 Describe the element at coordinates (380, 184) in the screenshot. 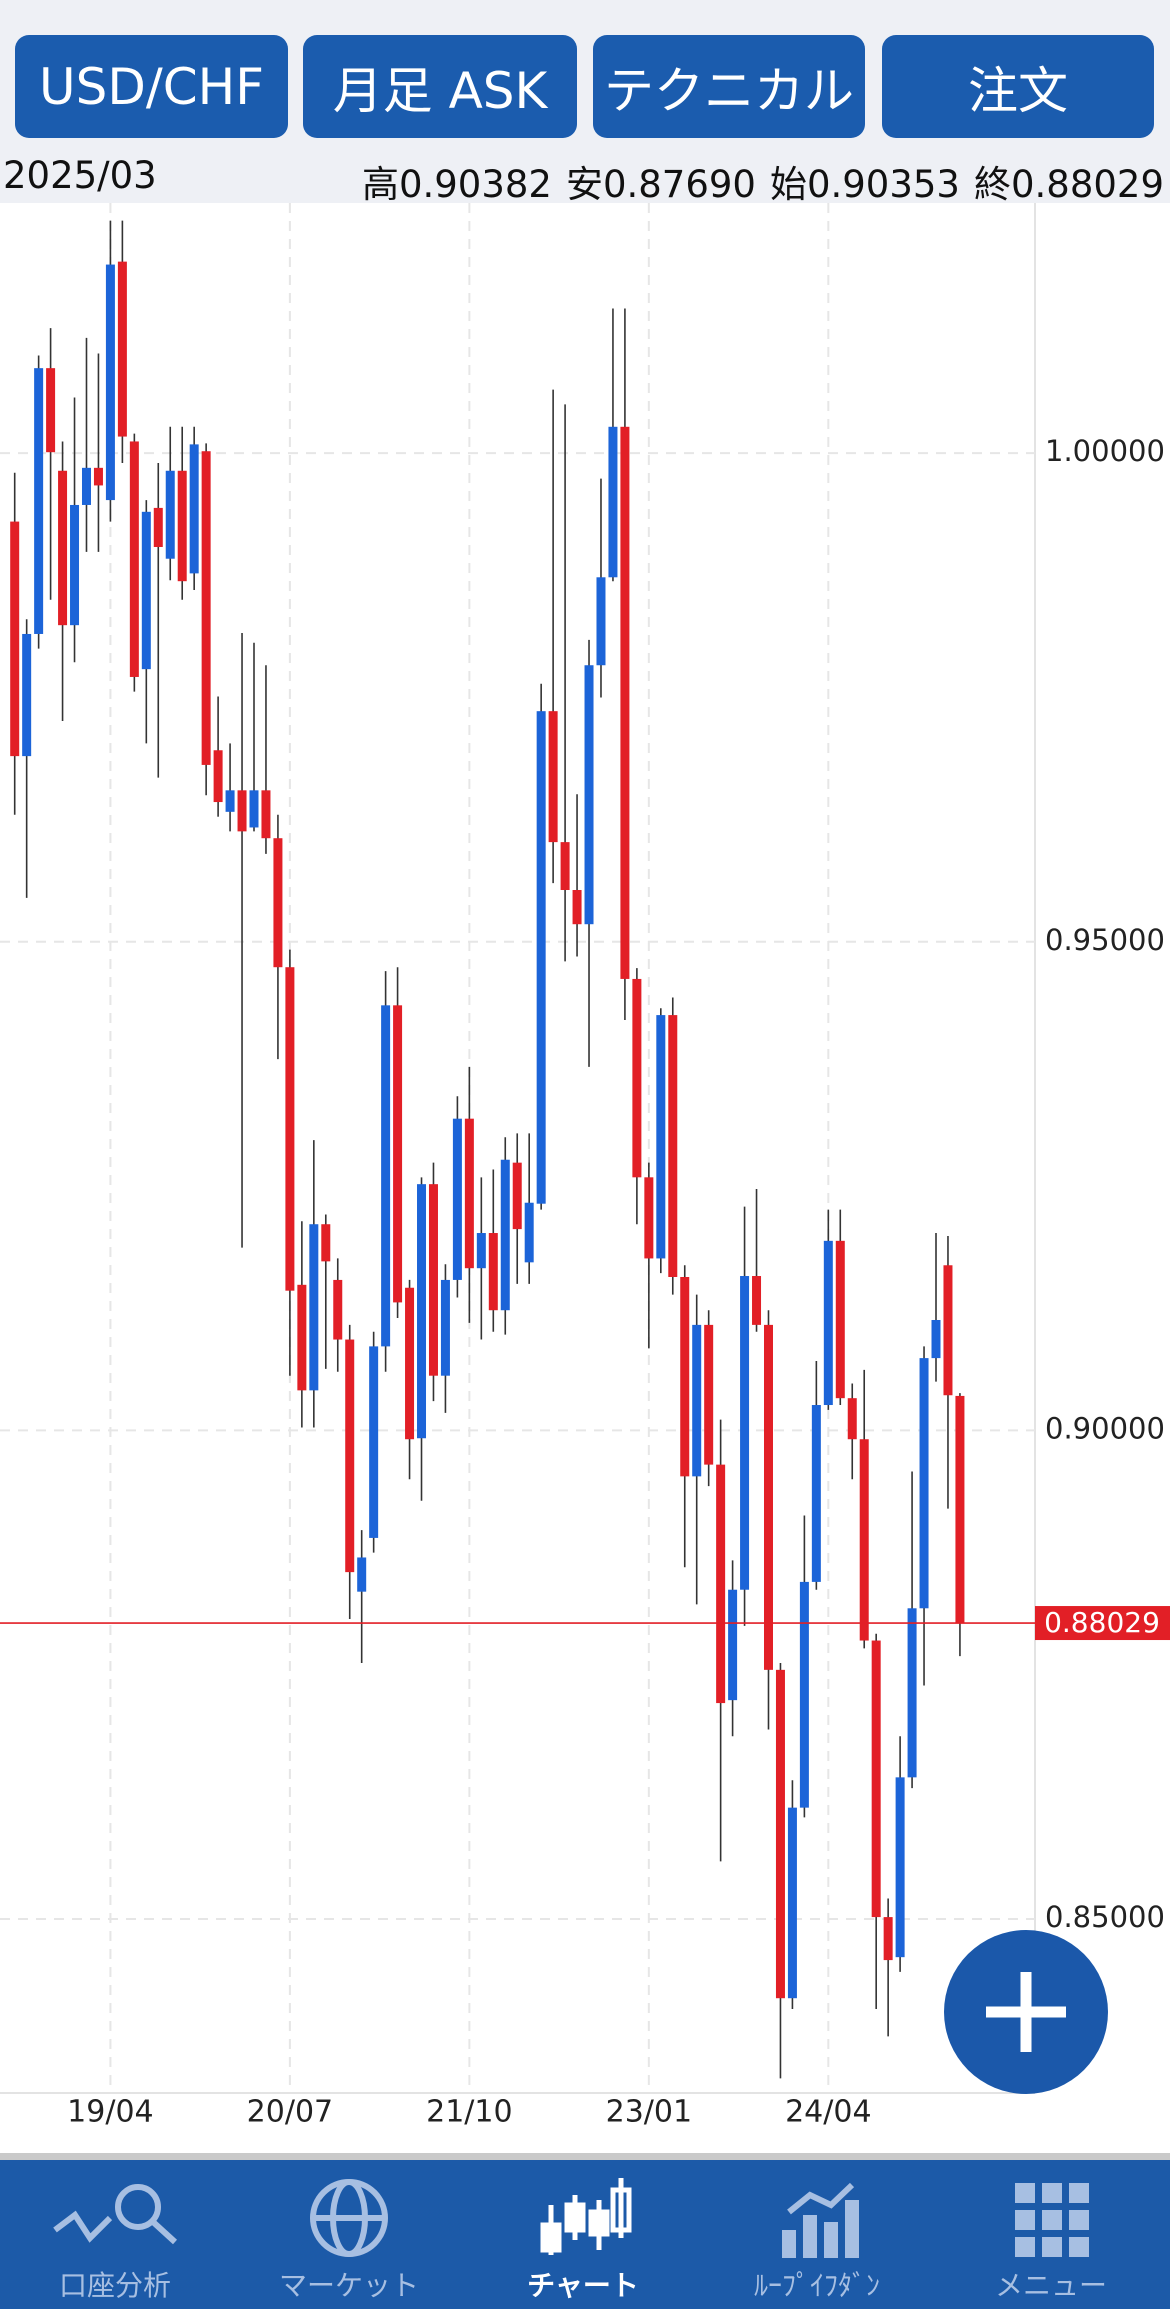

I see `ohlc-label: 高` at that location.